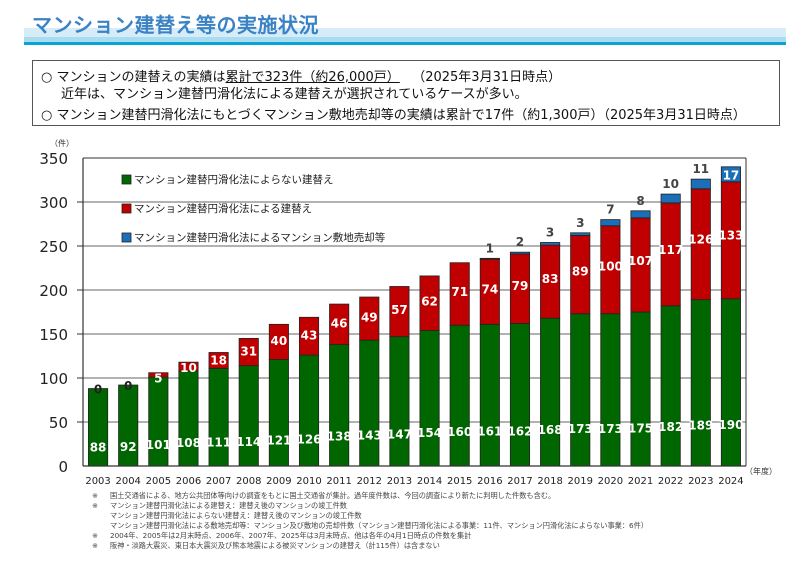 This screenshot has width=800, height=569. What do you see at coordinates (128, 447) in the screenshot?
I see `data-label: 92` at bounding box center [128, 447].